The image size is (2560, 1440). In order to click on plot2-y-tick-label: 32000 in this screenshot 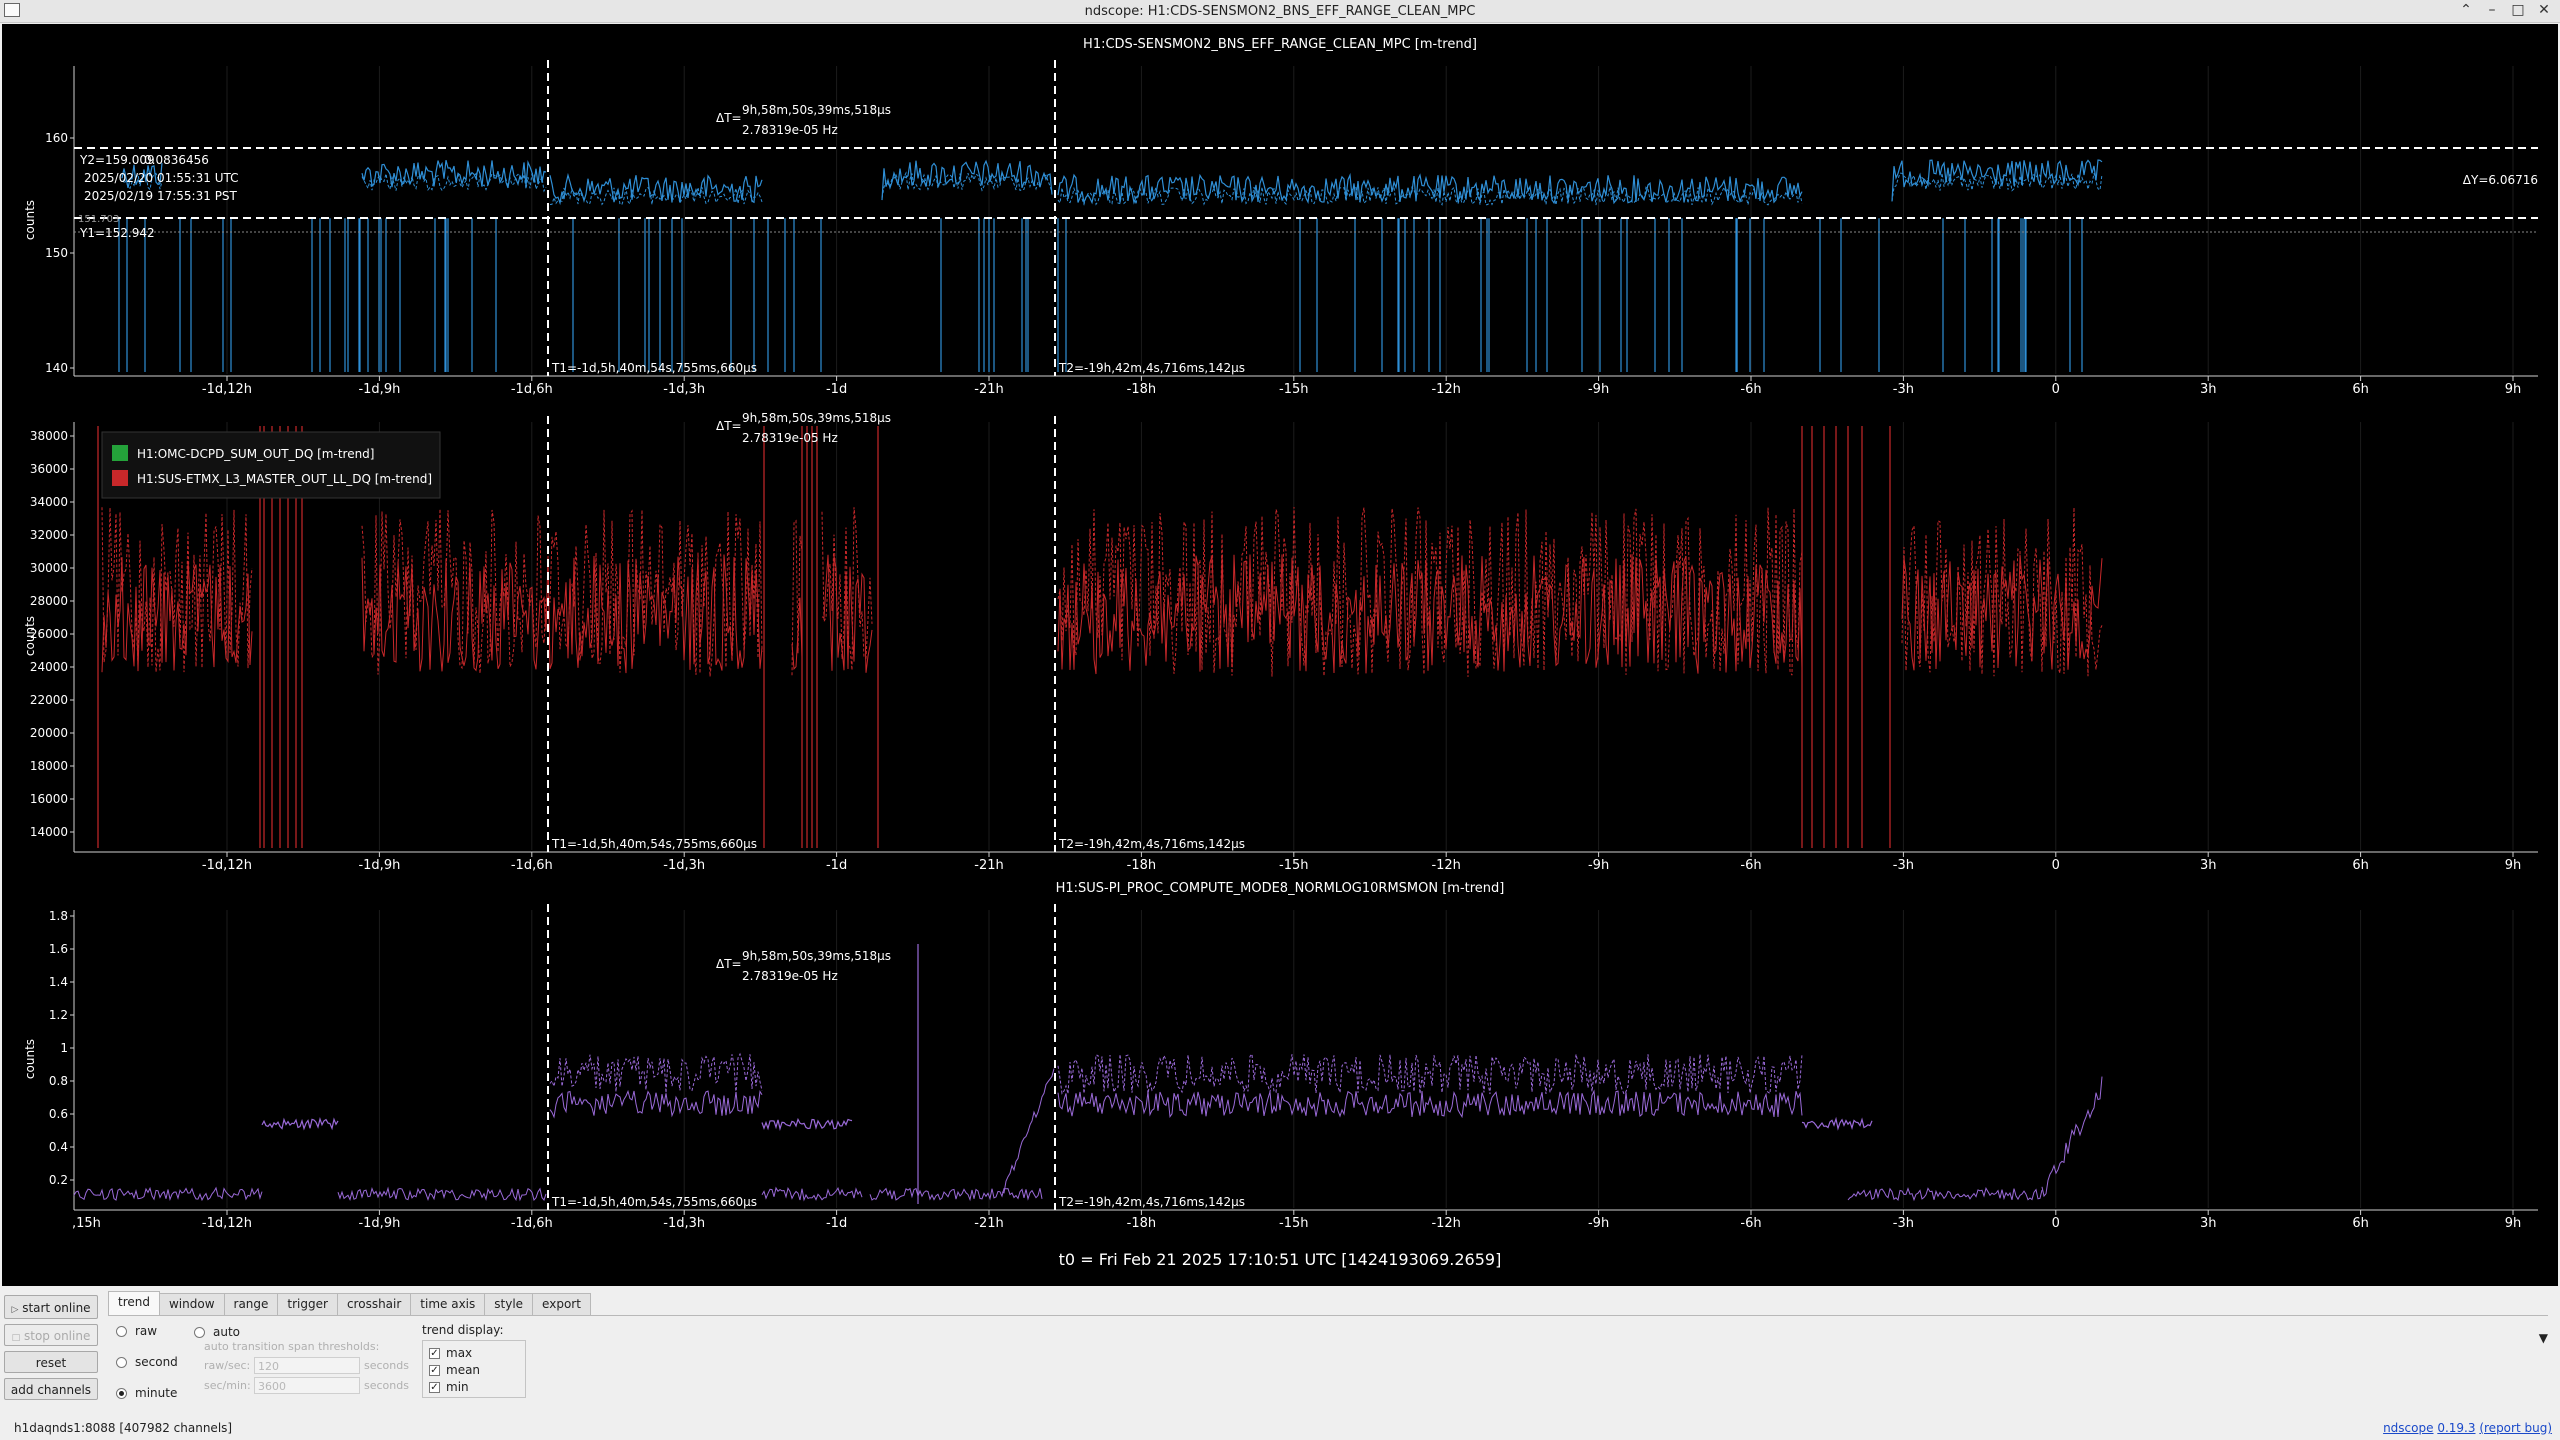, I will do `click(49, 535)`.